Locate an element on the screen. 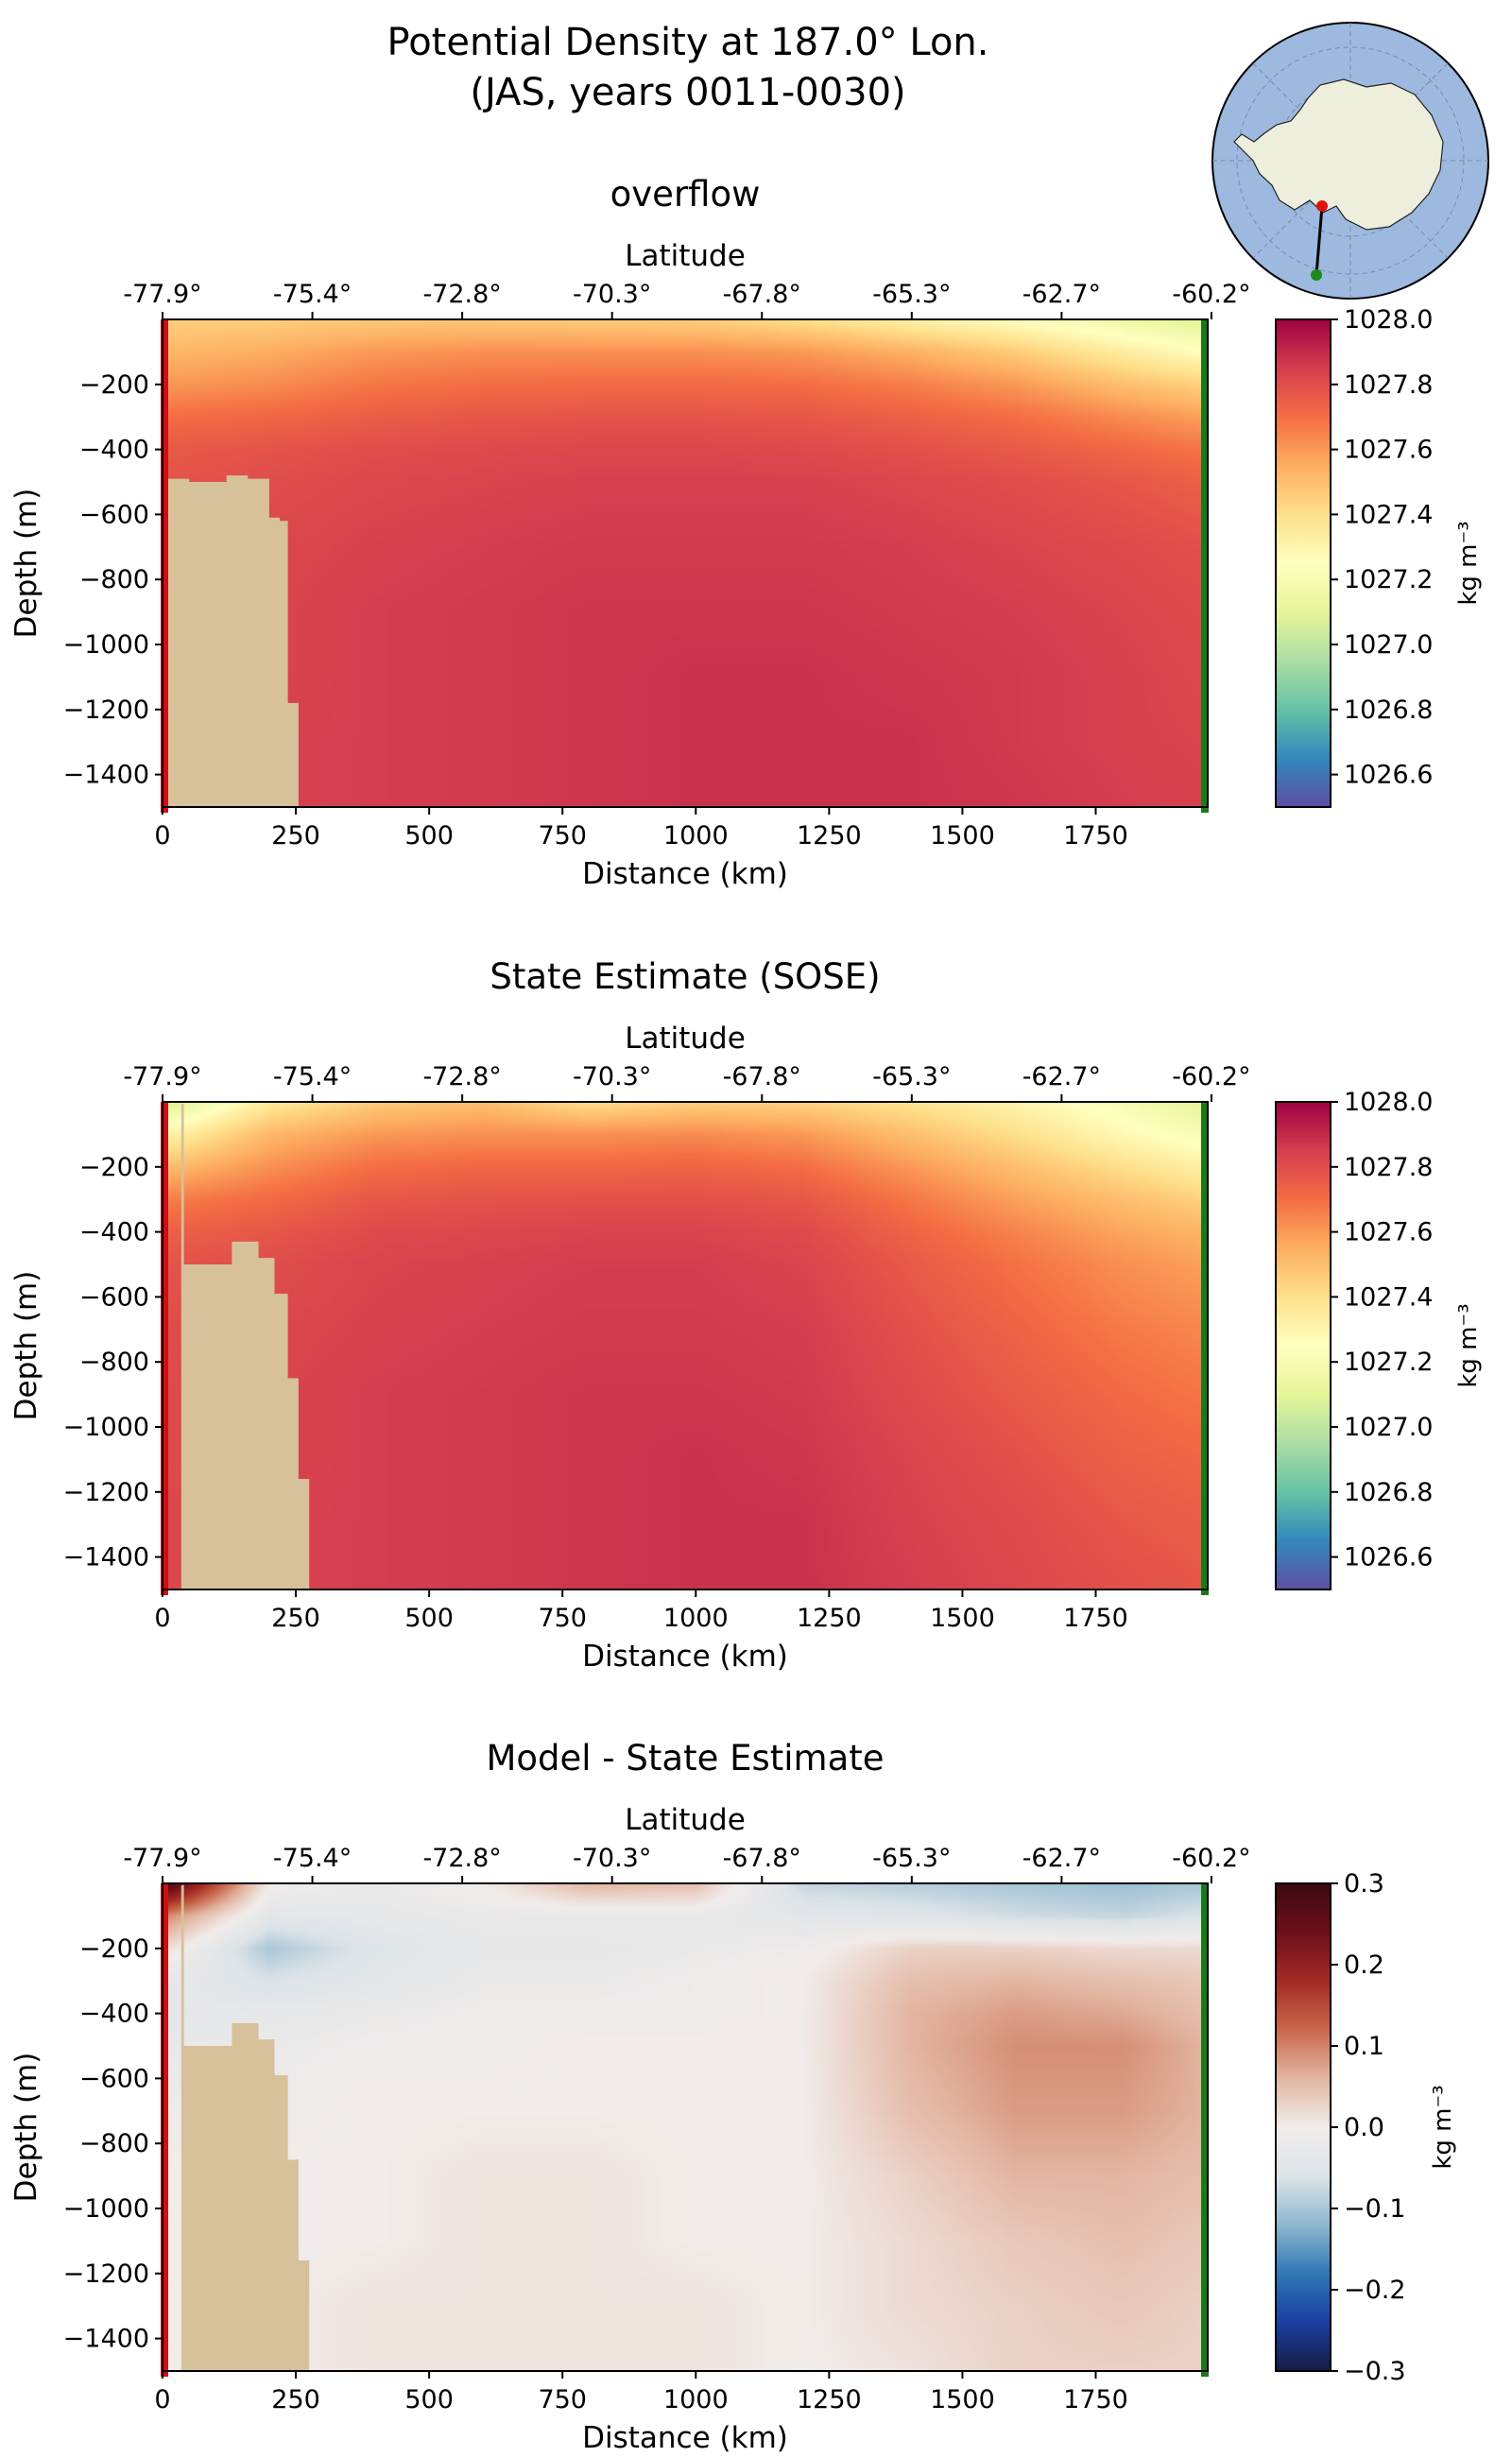  colorbar-tick-label: 0.2 is located at coordinates (1364, 1965).